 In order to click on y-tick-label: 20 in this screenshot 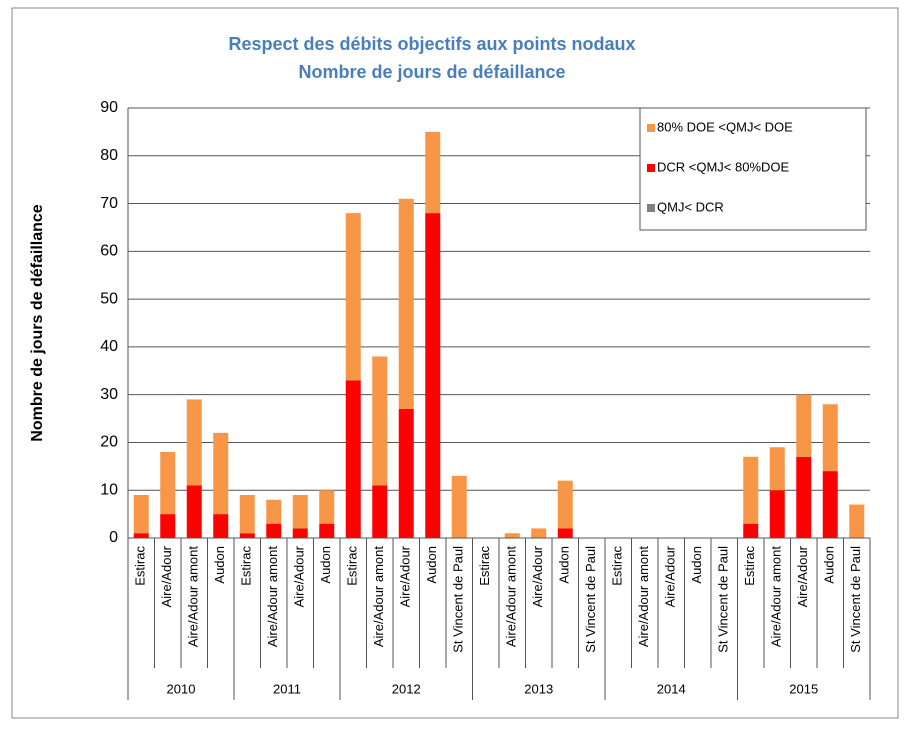, I will do `click(109, 442)`.